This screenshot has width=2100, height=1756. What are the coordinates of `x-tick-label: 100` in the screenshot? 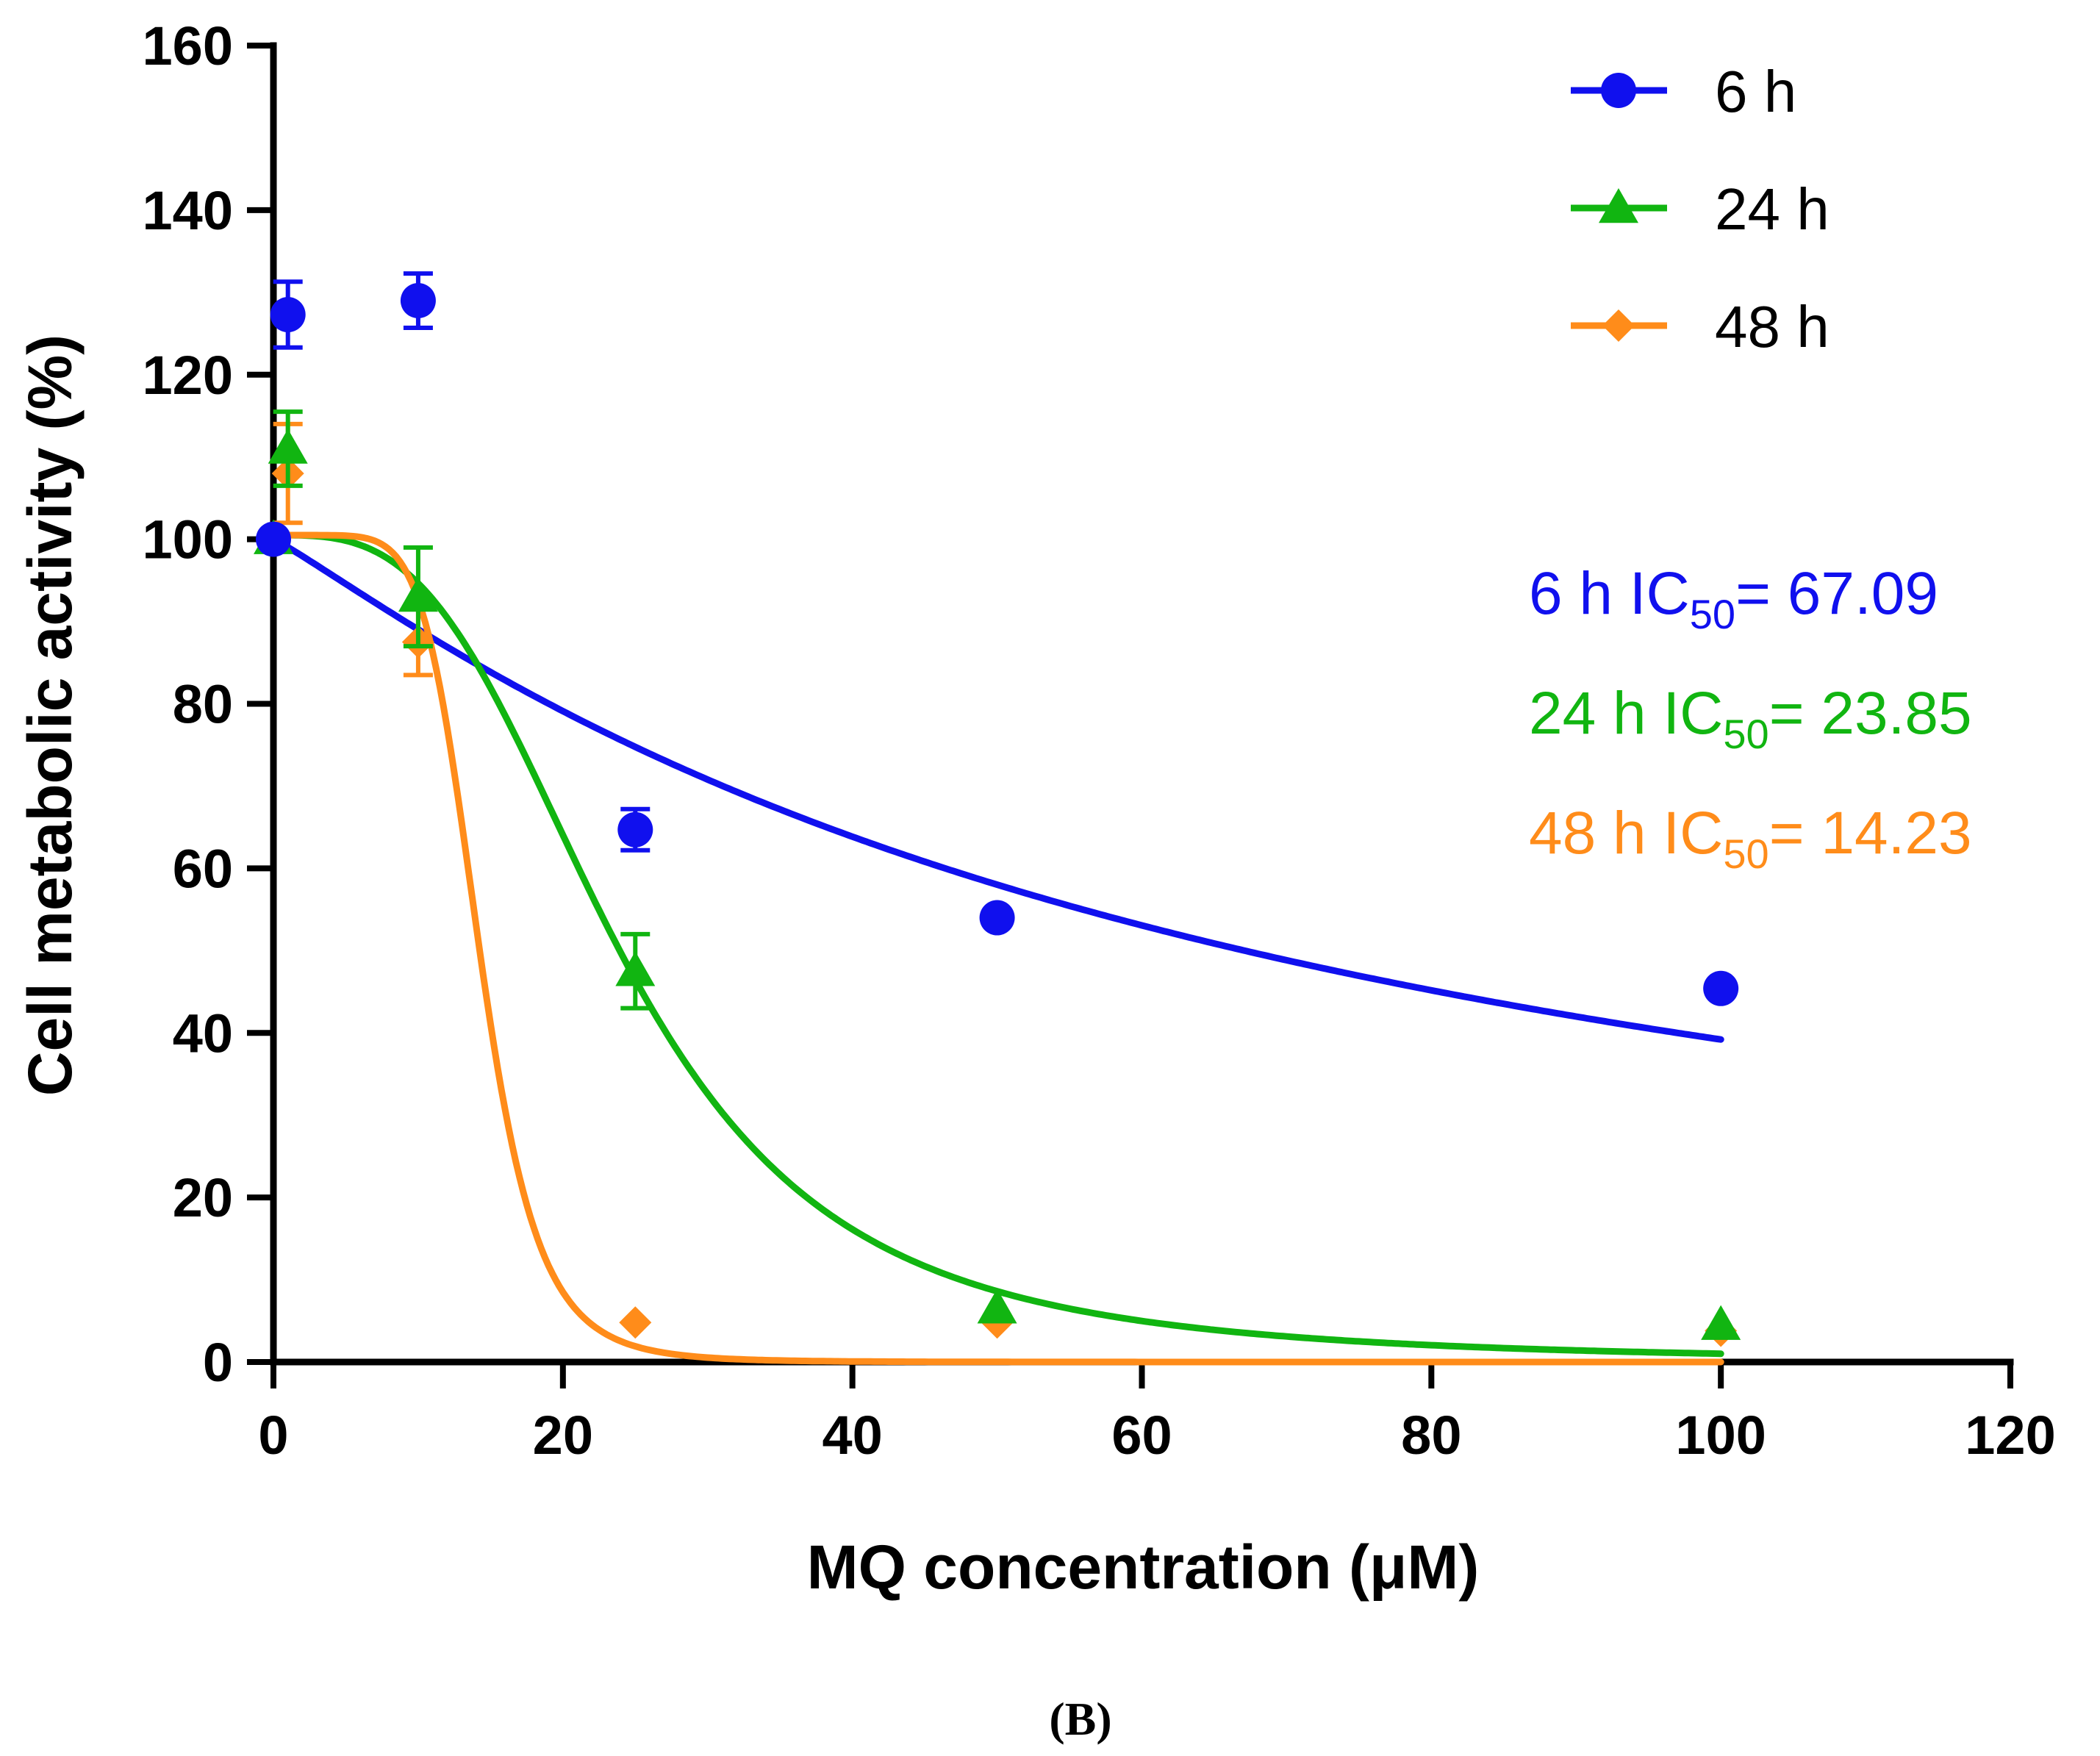 It's located at (1720, 1435).